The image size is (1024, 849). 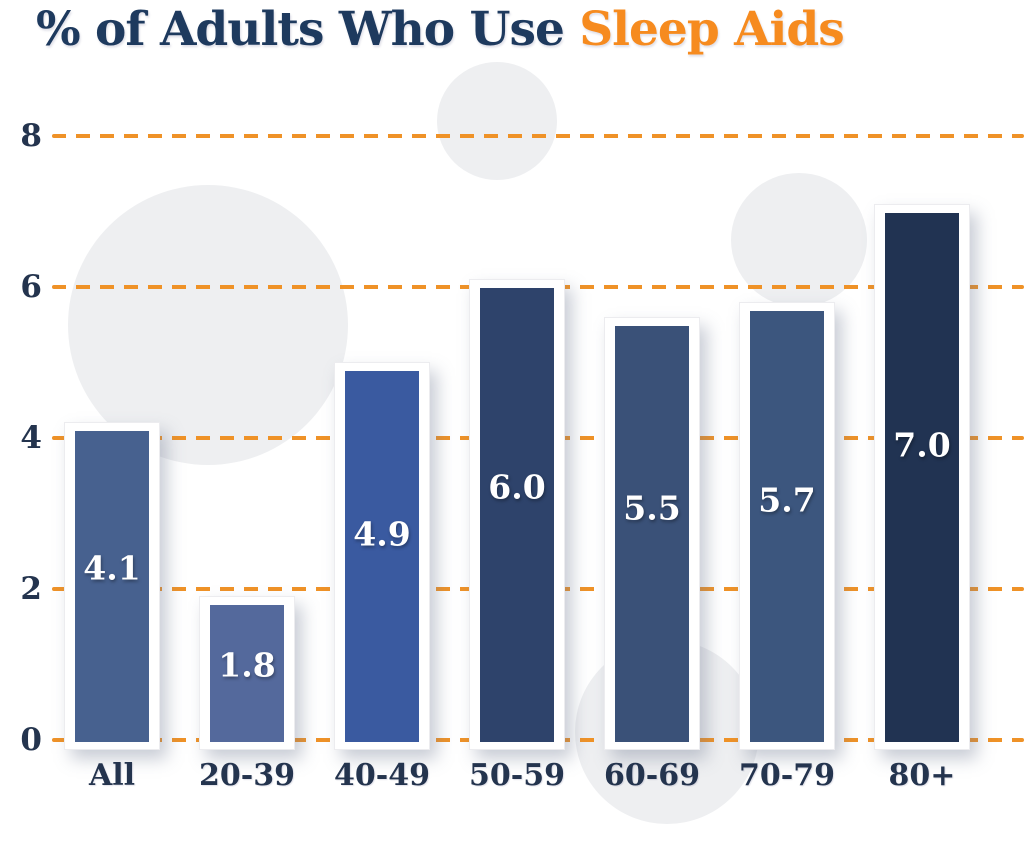 What do you see at coordinates (247, 665) in the screenshot?
I see `bar-value-label: 1.8` at bounding box center [247, 665].